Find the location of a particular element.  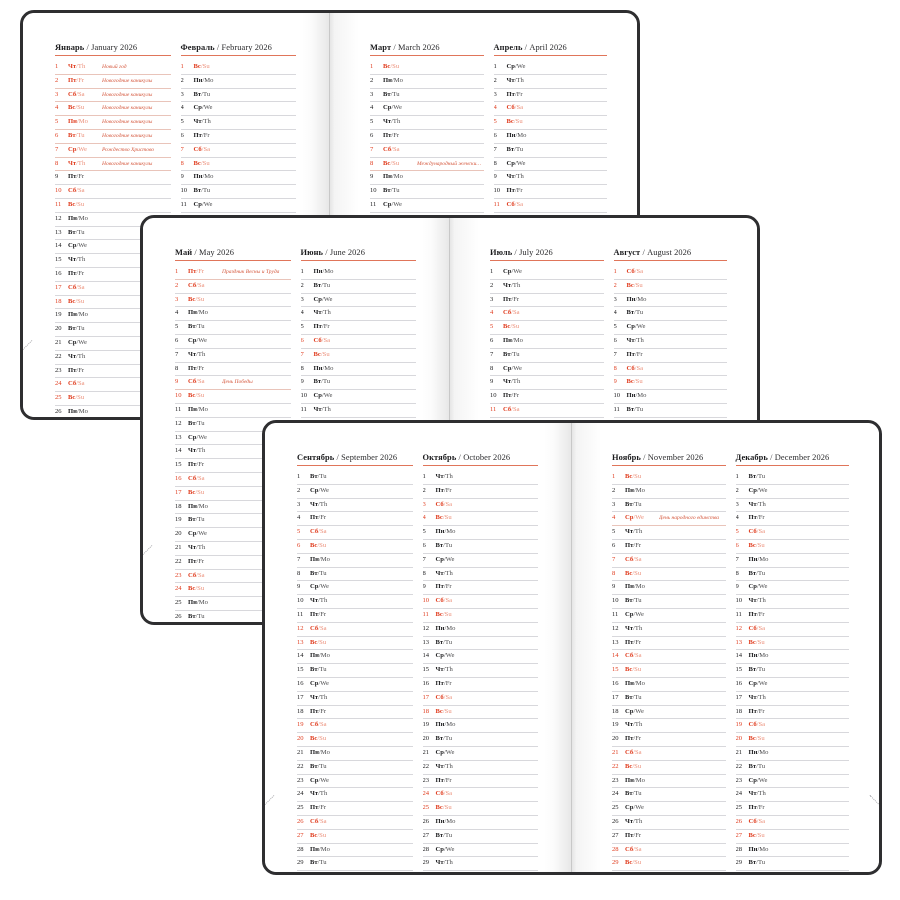

day-row: 18 Вс/Su is located at coordinates (480, 713).